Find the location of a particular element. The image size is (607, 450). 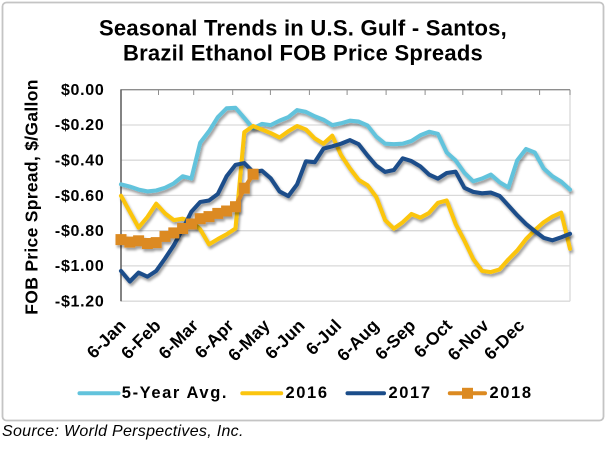

svg-text:Source: World Perspectives, In: Source: World Perspectives, Inc. is located at coordinates (123, 431).